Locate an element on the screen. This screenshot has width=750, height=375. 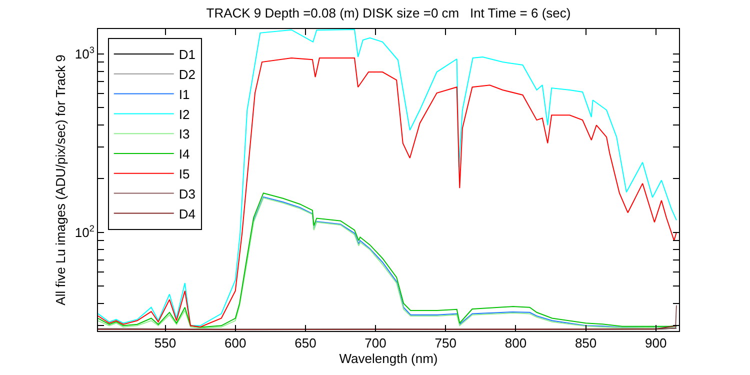
legend-label: I1 is located at coordinates (184, 94).